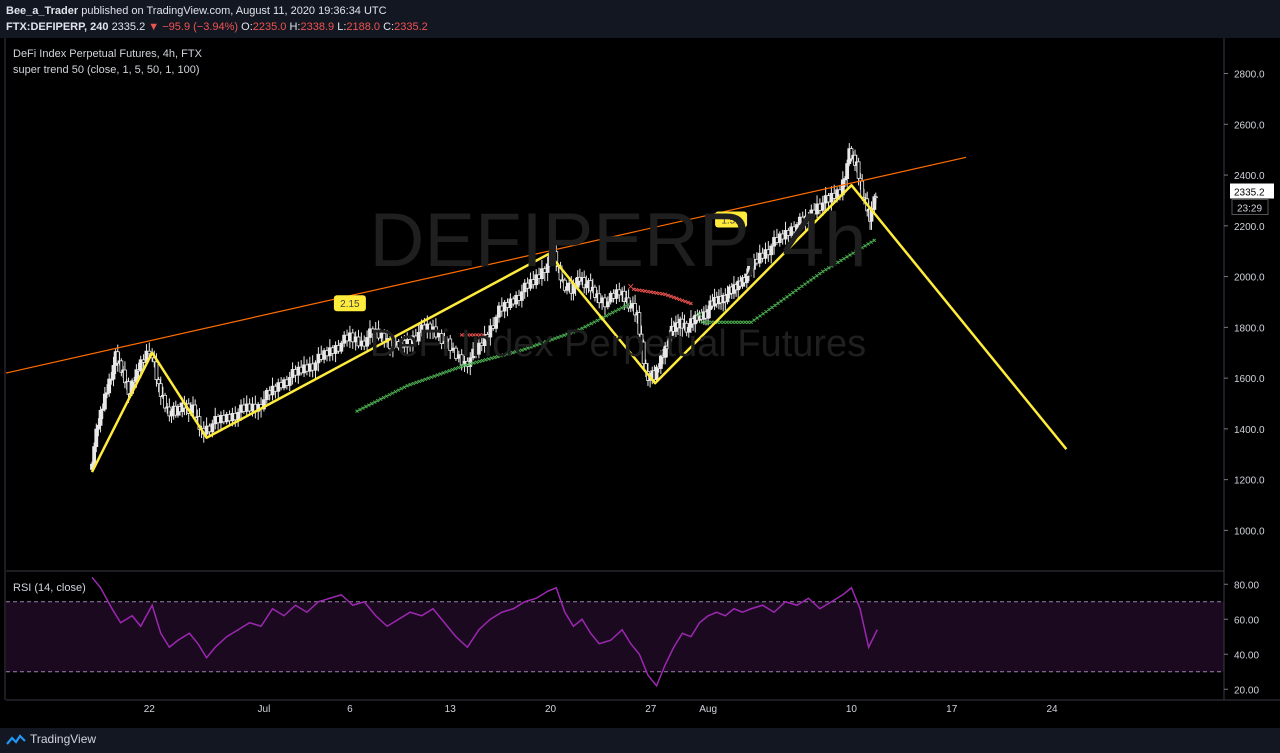  I want to click on time-axis-label: 13, so click(451, 709).